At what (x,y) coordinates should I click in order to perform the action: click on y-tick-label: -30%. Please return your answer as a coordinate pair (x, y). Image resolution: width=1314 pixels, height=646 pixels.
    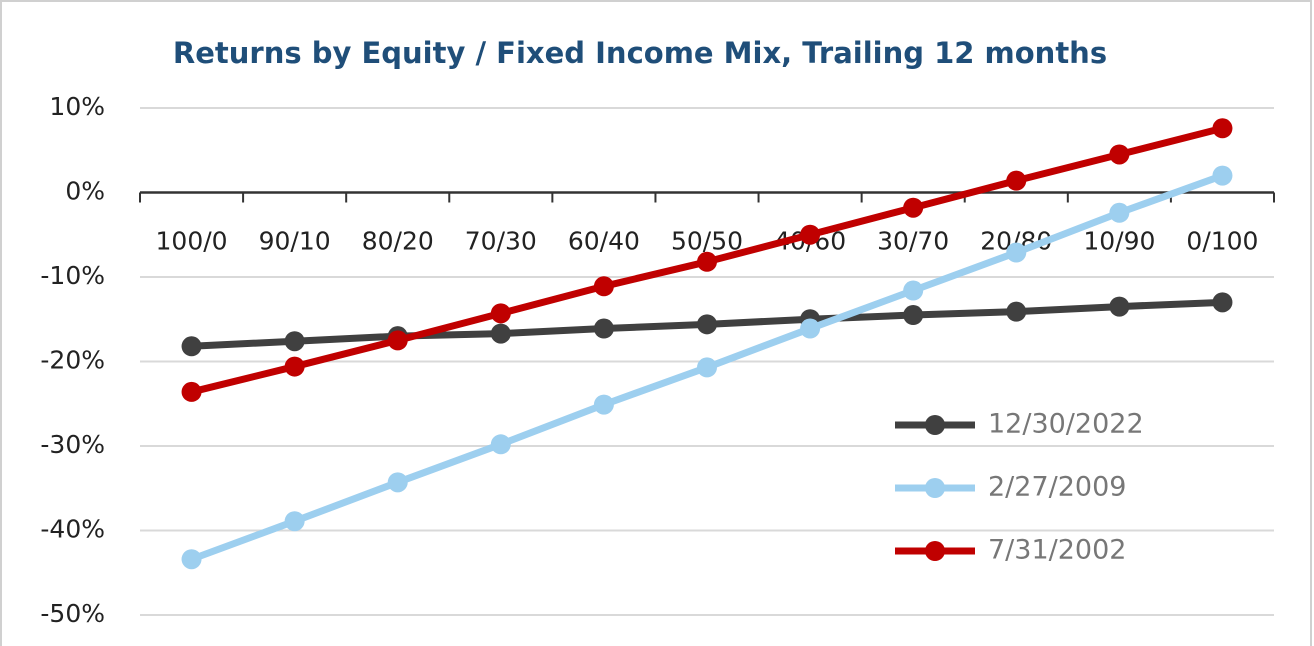
    Looking at the image, I should click on (72, 444).